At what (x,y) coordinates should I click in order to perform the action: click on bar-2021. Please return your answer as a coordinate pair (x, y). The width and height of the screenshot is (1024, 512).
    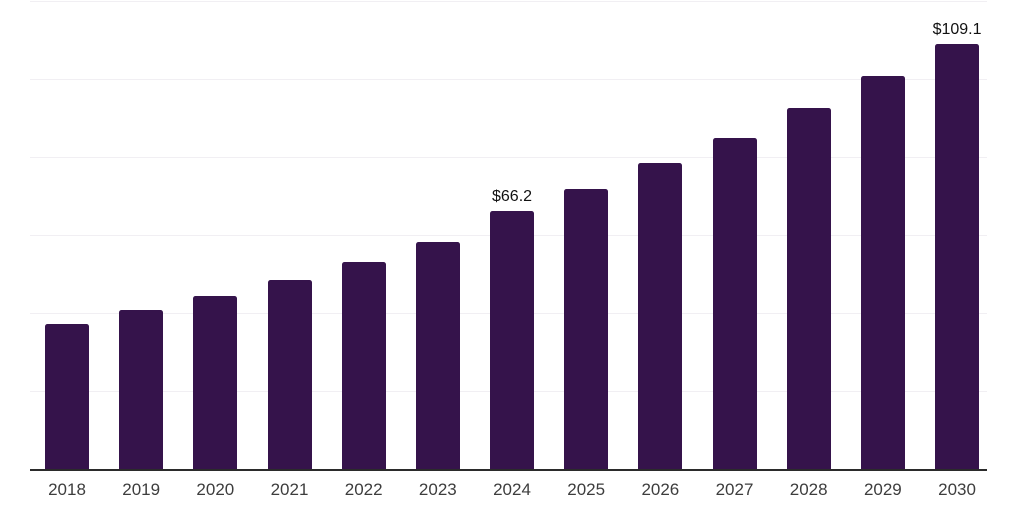
    Looking at the image, I should click on (289, 374).